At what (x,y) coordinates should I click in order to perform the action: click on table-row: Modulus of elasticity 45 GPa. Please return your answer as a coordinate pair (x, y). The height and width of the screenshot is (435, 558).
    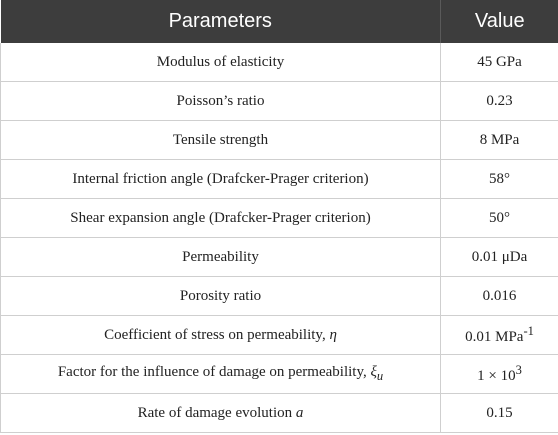
    Looking at the image, I should click on (279, 62).